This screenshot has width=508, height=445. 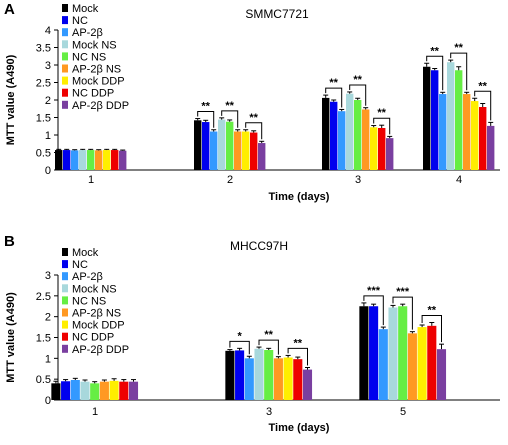 I want to click on legend-label: Mock, so click(x=85, y=9).